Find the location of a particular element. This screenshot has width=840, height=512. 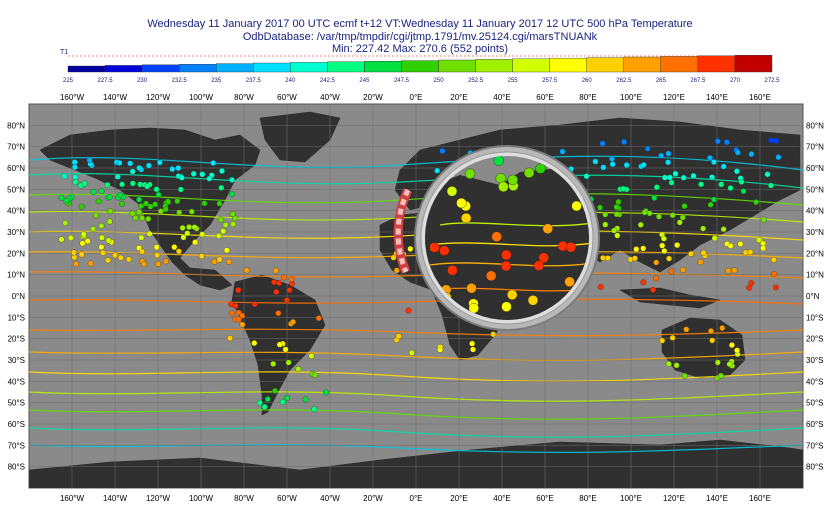

latitude-label-left: 30°S is located at coordinates (16, 360).